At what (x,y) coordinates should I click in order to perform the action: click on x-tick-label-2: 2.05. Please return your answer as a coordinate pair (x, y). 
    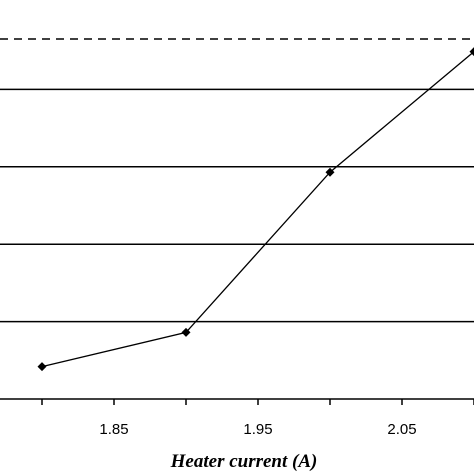
    Looking at the image, I should click on (401, 429).